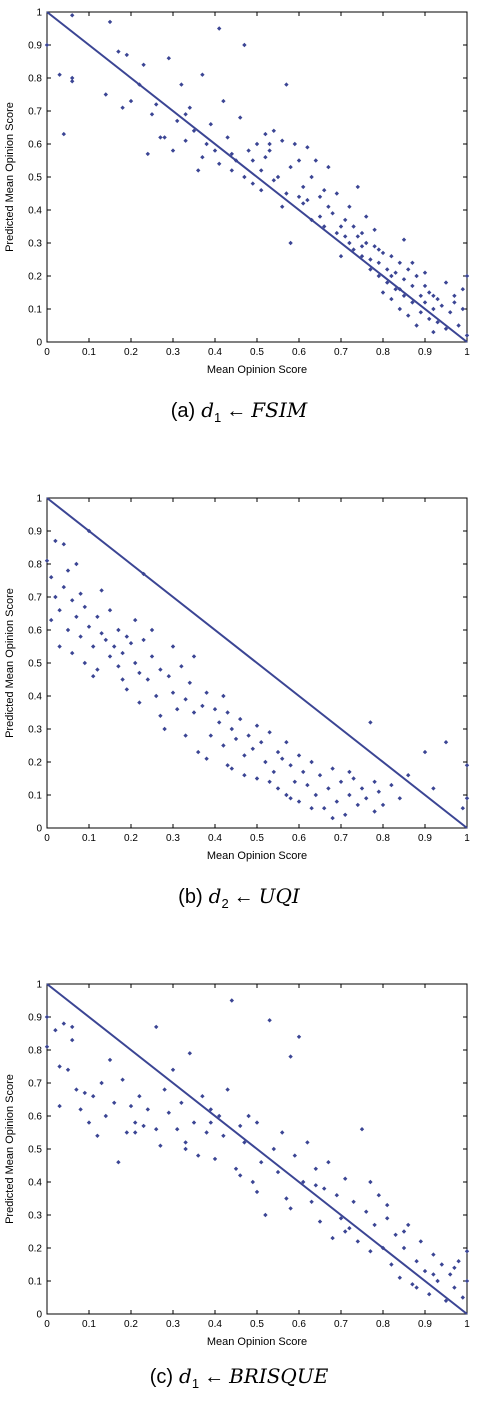 Image resolution: width=478 pixels, height=1408 pixels. Describe the element at coordinates (425, 838) in the screenshot. I see `x-tick-label: 0.9` at that location.